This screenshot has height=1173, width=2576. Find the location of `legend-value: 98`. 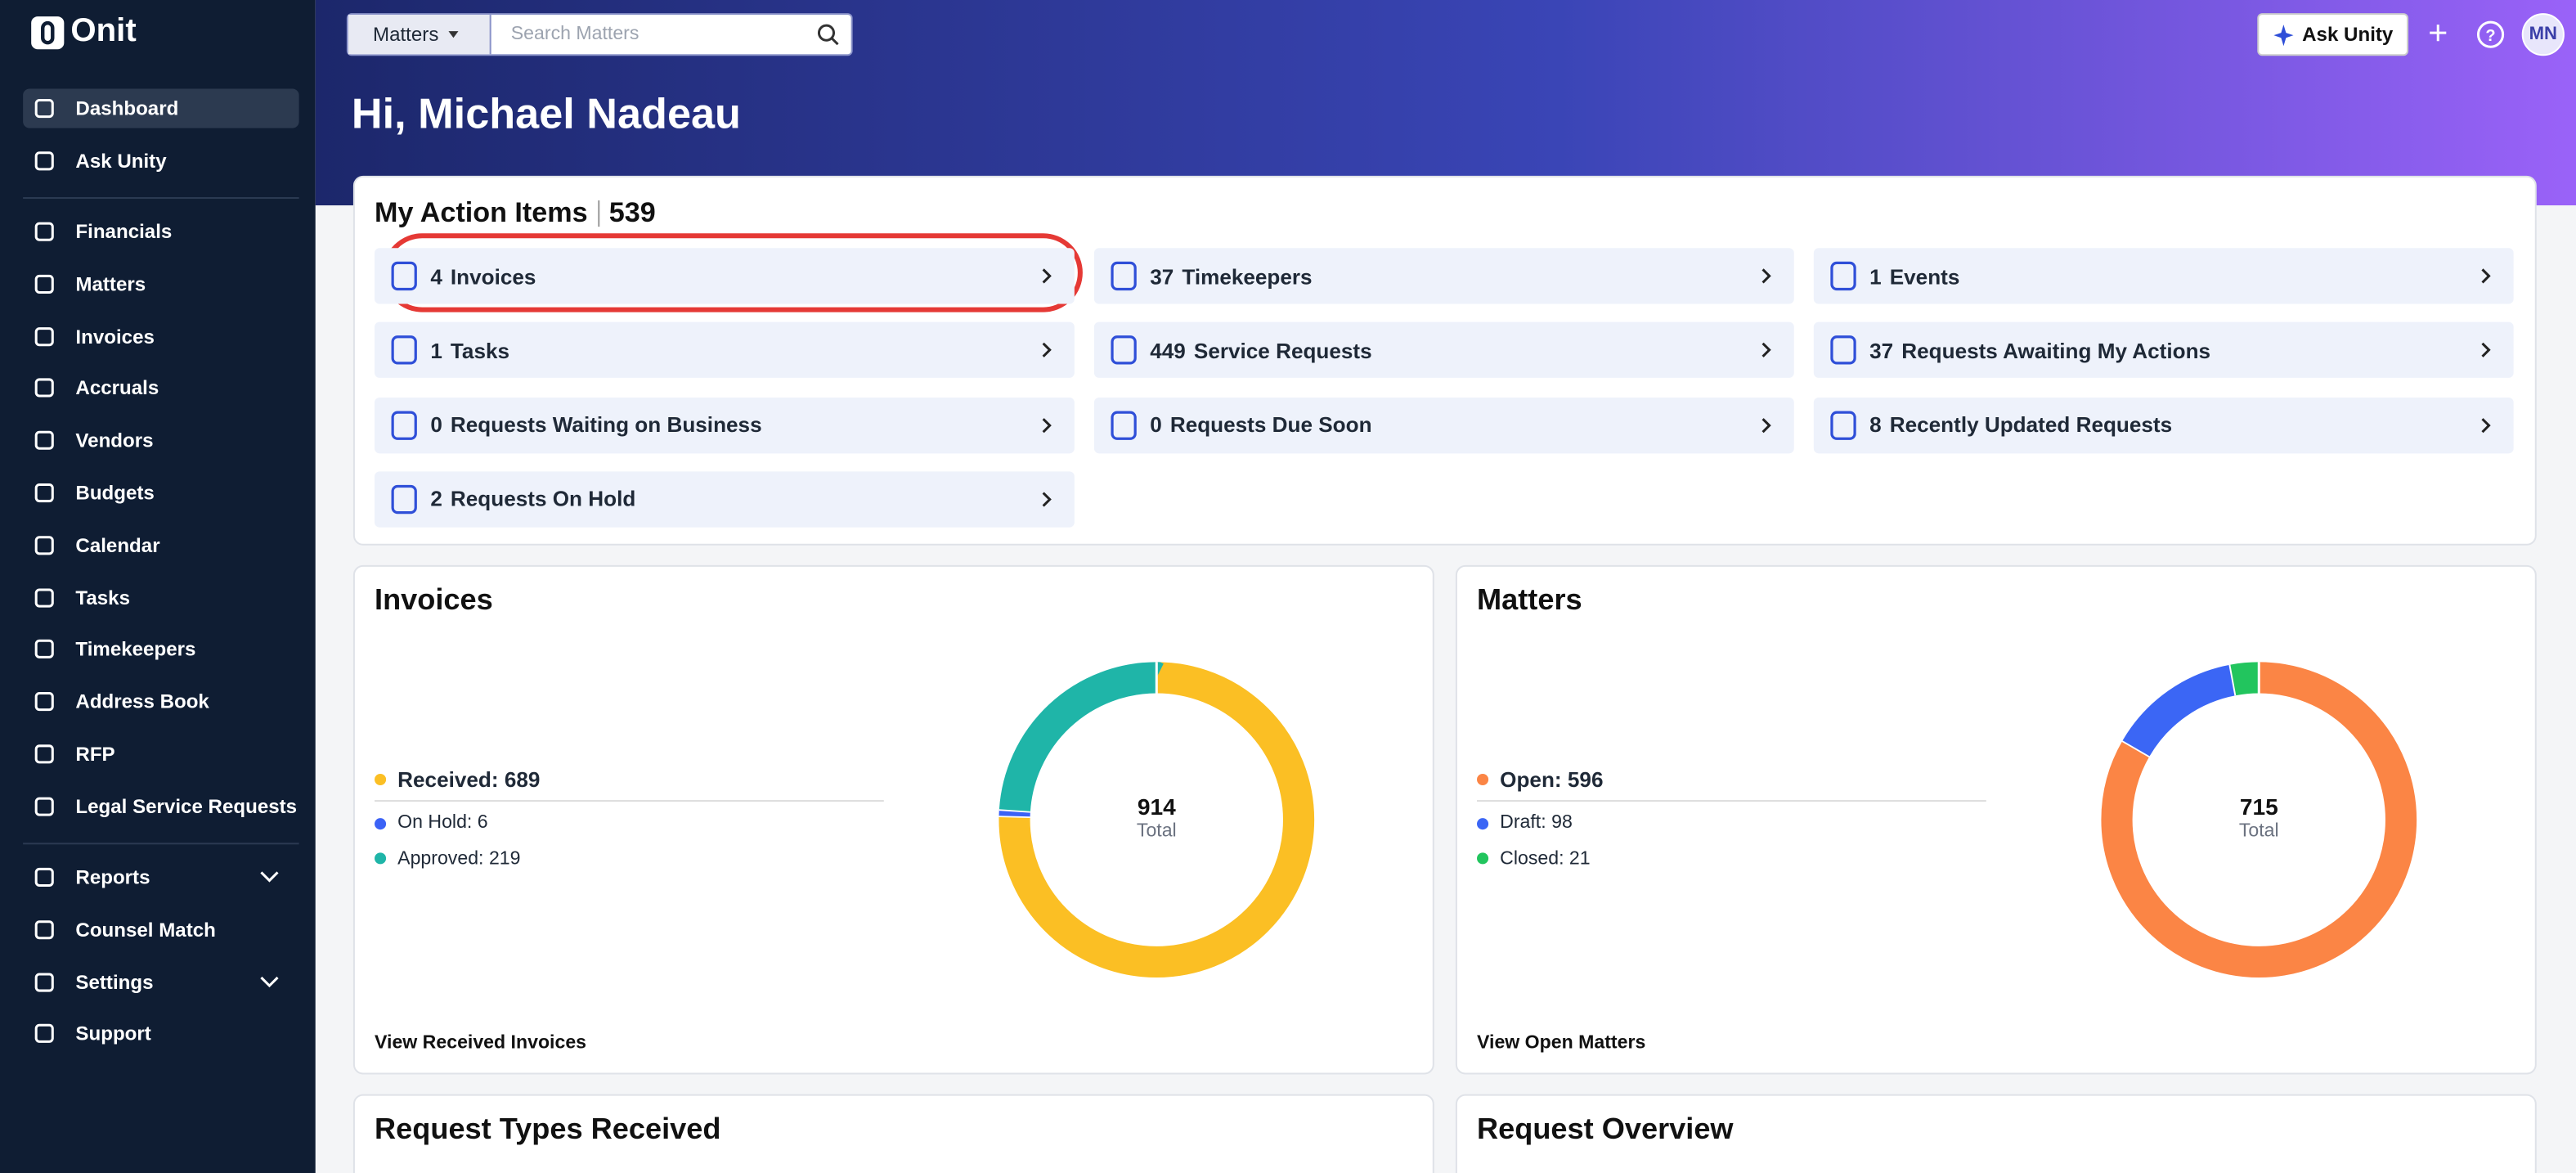

legend-value: 98 is located at coordinates (1562, 823).